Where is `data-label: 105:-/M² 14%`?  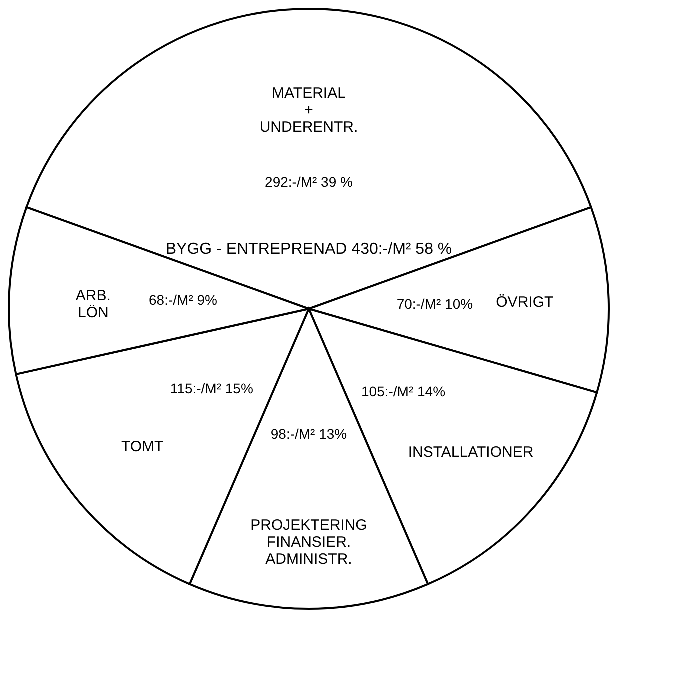
data-label: 105:-/M² 14% is located at coordinates (403, 391).